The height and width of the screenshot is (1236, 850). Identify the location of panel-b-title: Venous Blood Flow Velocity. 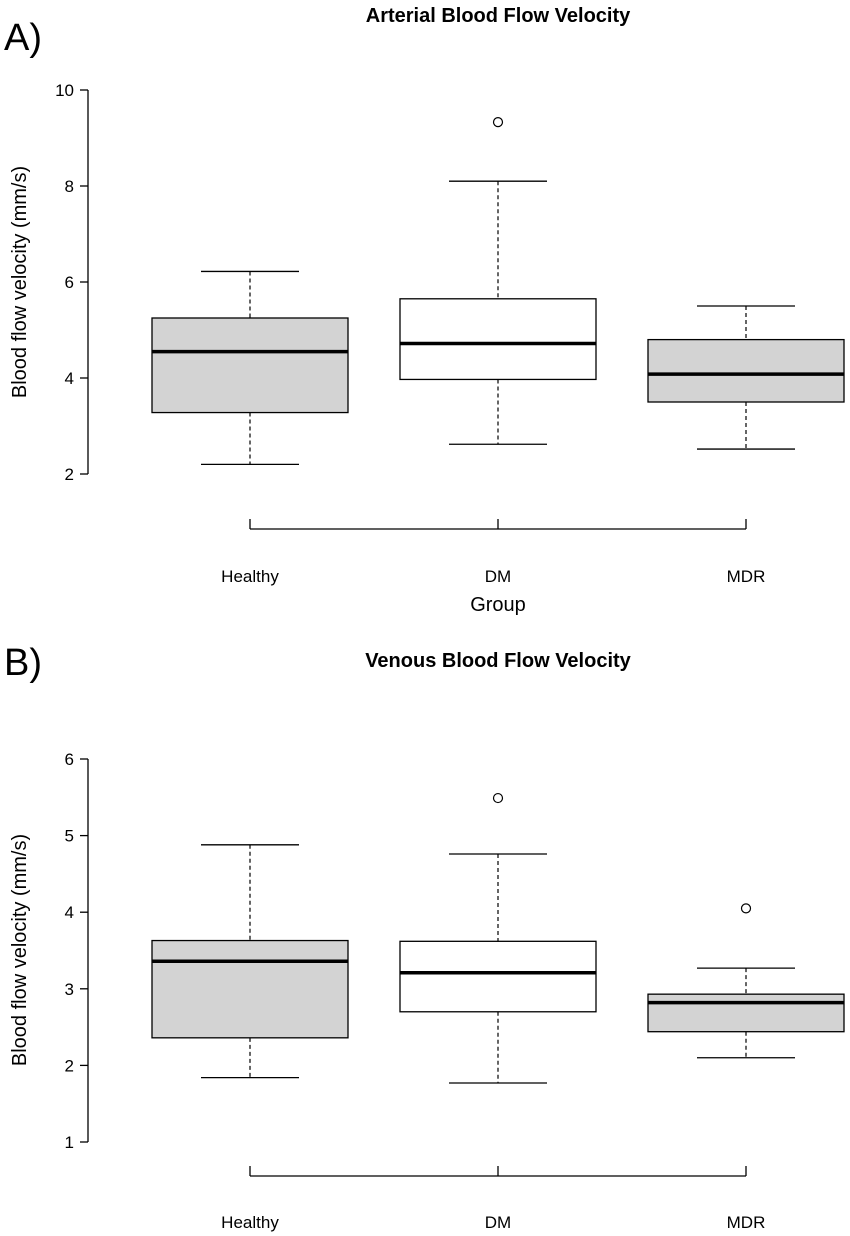
(498, 661).